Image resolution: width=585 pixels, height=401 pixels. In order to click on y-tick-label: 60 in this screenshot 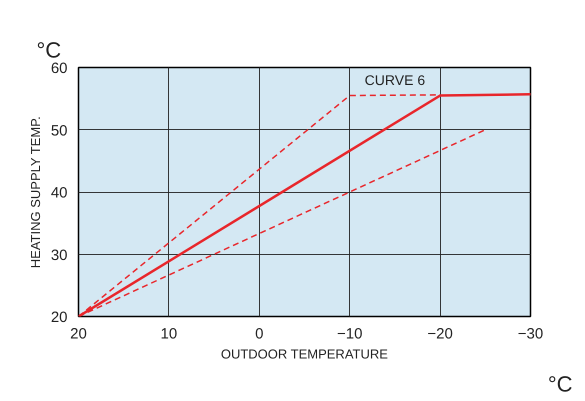, I will do `click(59, 68)`.